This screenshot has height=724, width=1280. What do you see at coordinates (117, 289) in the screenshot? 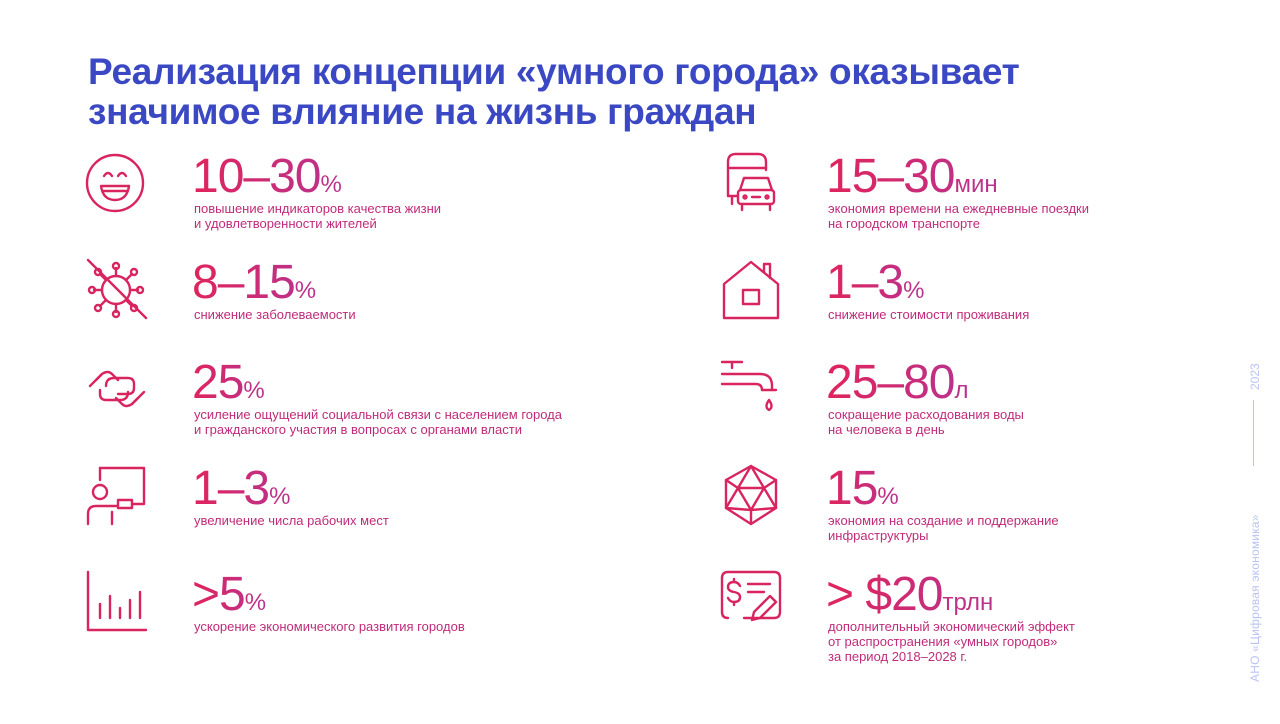
I see `virus-crossed-icon` at bounding box center [117, 289].